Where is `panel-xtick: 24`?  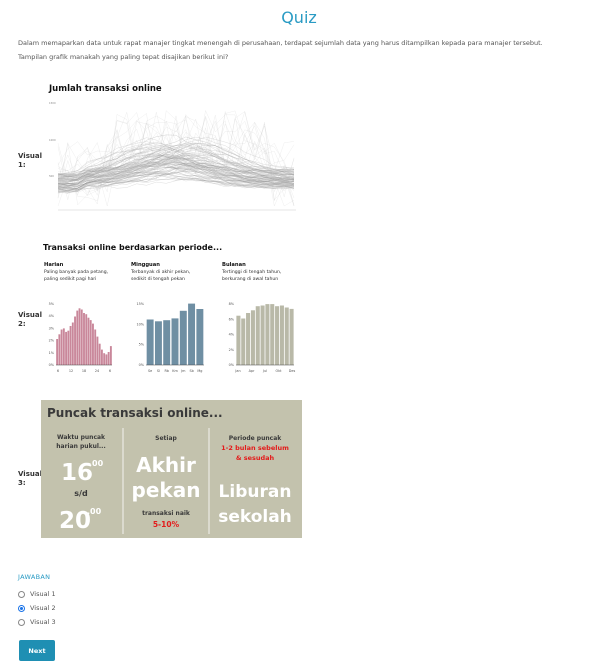
panel-xtick: 24 is located at coordinates (97, 371).